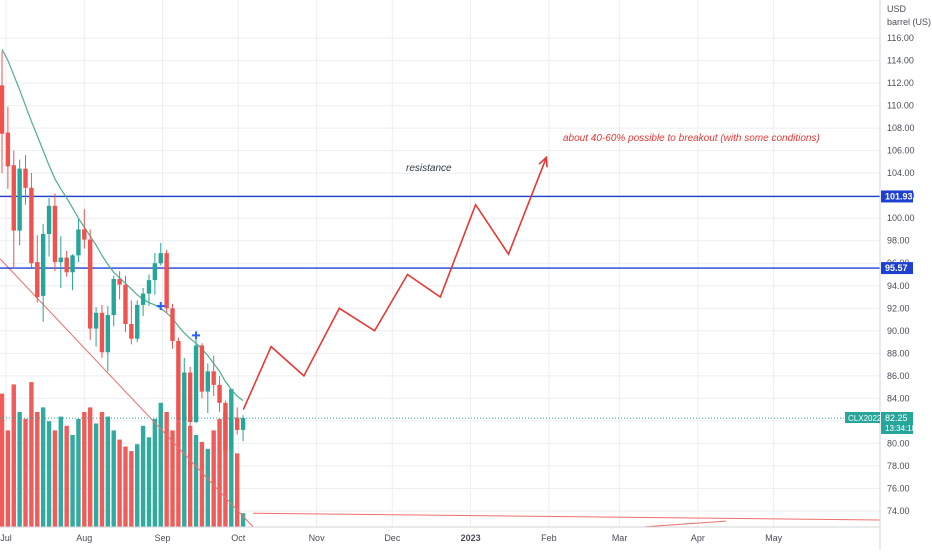  Describe the element at coordinates (395, 283) in the screenshot. I see `projection-line` at that location.